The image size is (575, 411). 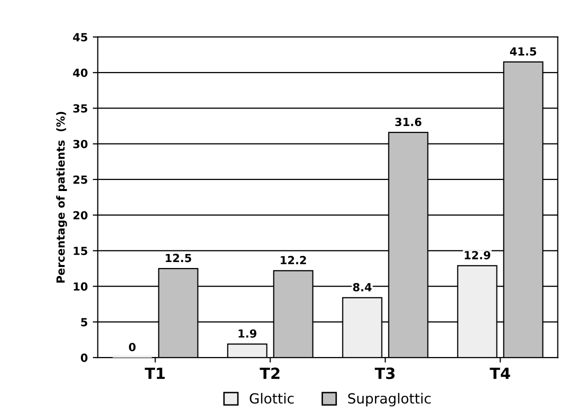 I want to click on y-tick-label: 40, so click(x=80, y=72).